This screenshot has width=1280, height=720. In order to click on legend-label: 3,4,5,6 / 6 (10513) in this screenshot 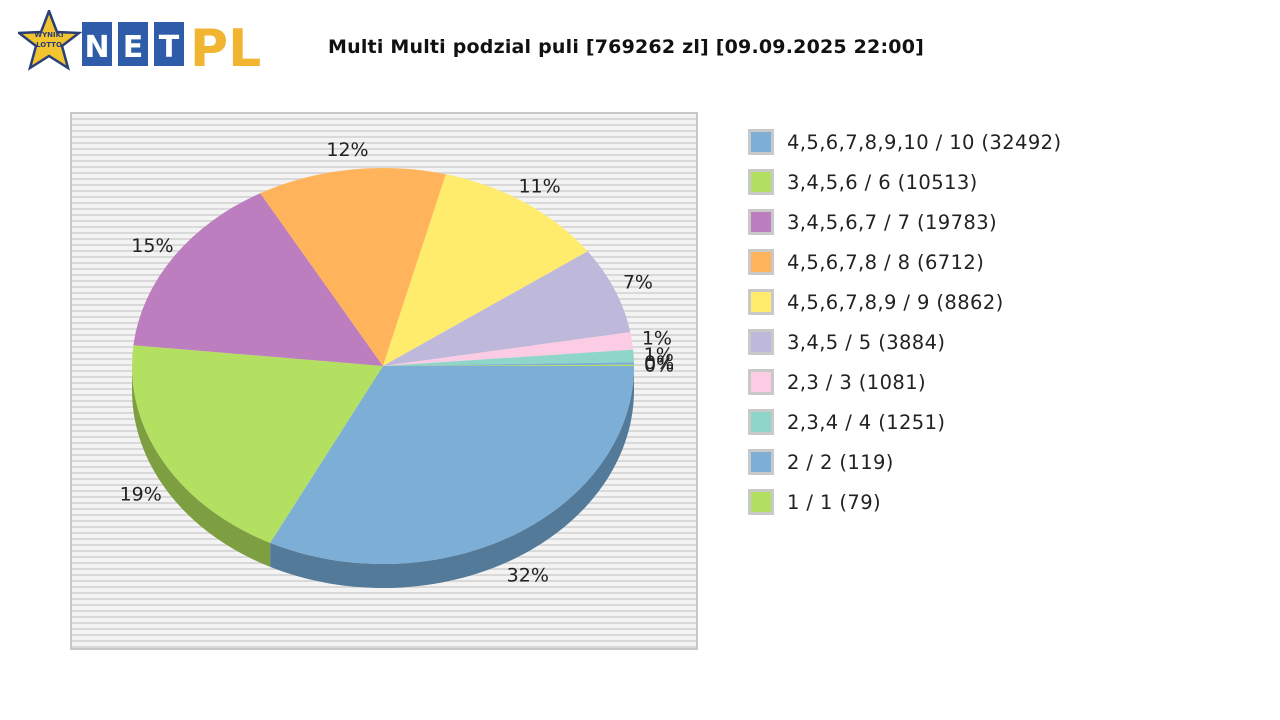, I will do `click(882, 182)`.